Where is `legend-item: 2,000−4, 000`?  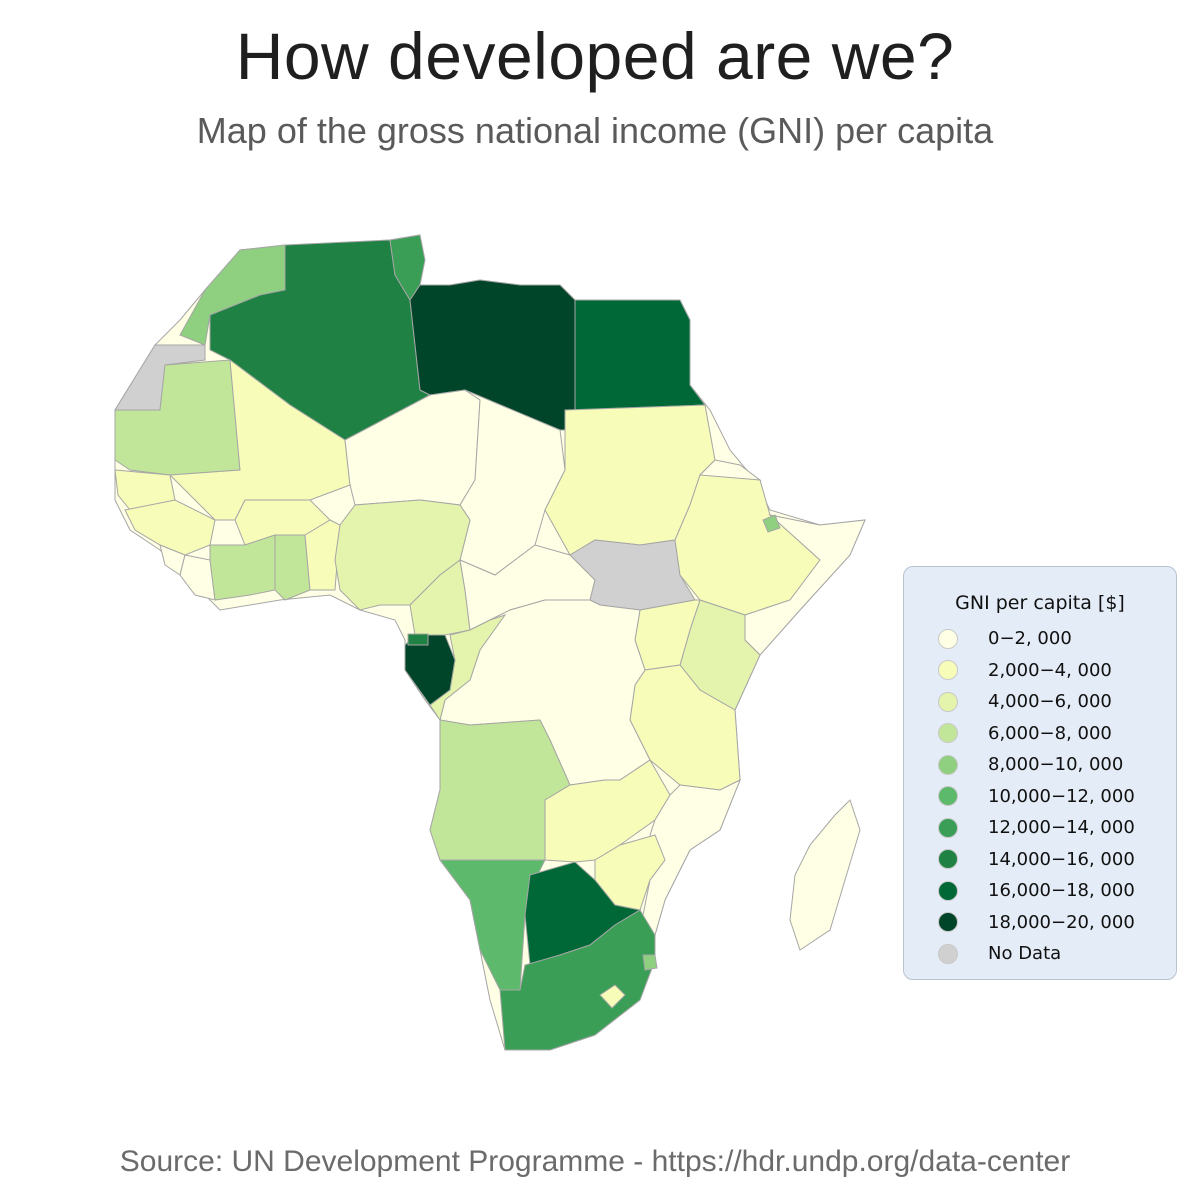
legend-item: 2,000−4, 000 is located at coordinates (1036, 671).